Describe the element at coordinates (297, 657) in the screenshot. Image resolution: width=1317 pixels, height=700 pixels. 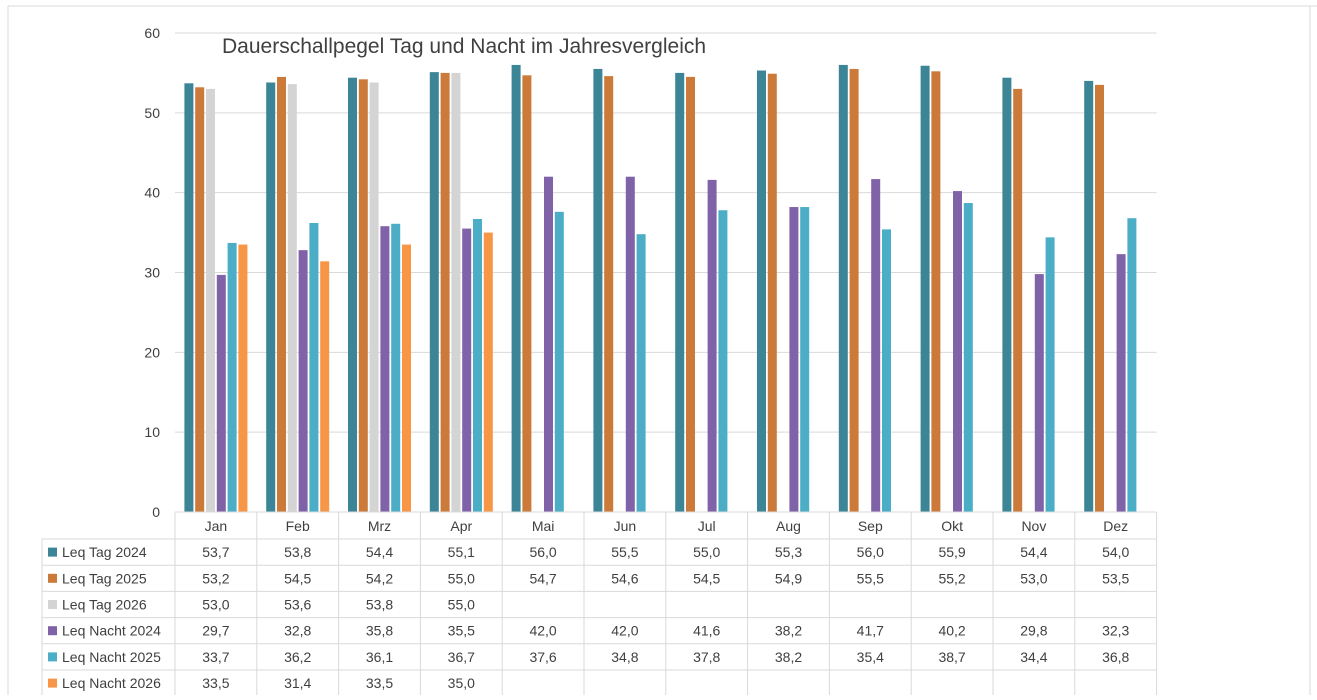
I see `data-label: 36,2` at that location.